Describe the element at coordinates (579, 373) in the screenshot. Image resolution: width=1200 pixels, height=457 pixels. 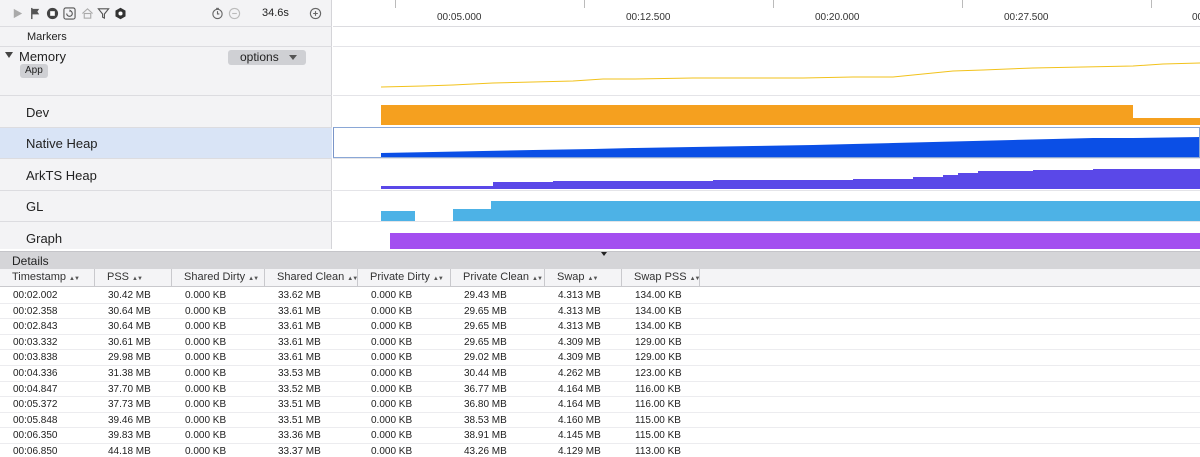
I see `table-cell: 4.262 MB` at that location.